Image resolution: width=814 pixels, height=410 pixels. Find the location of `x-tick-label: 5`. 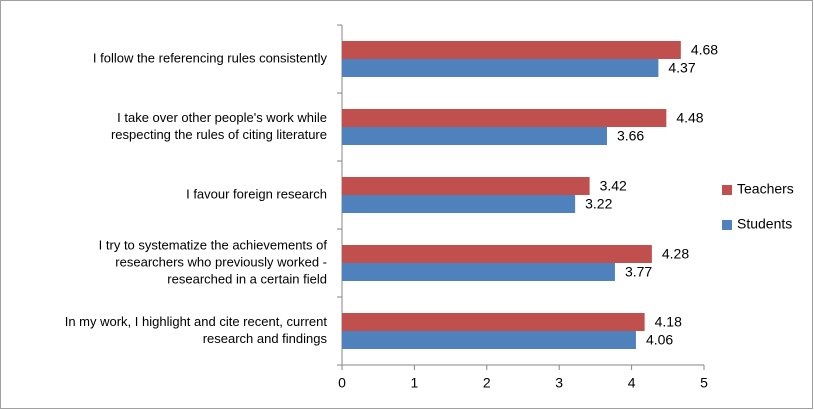

x-tick-label: 5 is located at coordinates (704, 383).